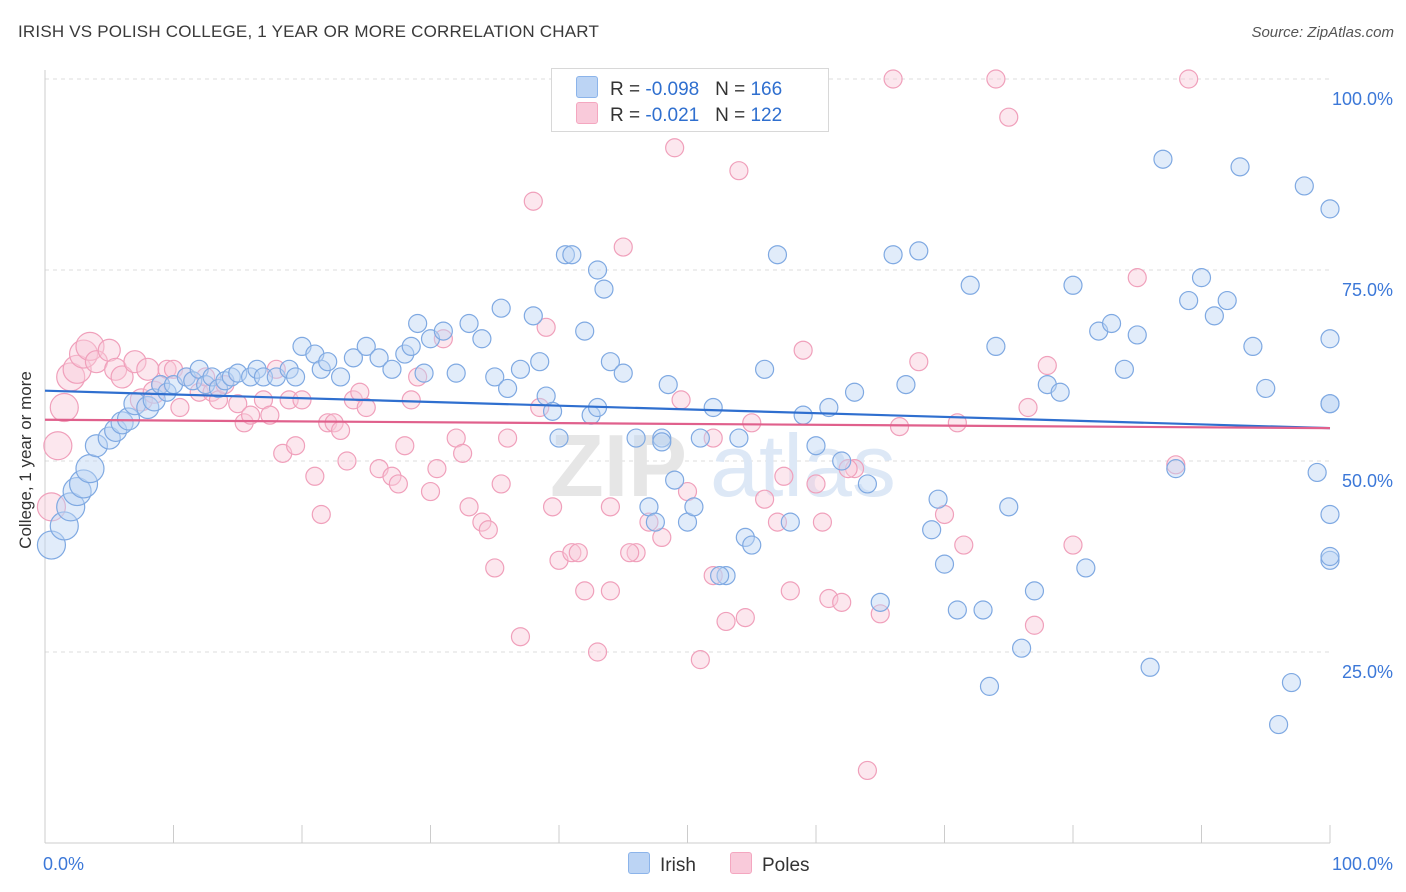 Image resolution: width=1406 pixels, height=892 pixels. What do you see at coordinates (618, 465) in the screenshot?
I see `svg-text: ZIP` at bounding box center [618, 465].